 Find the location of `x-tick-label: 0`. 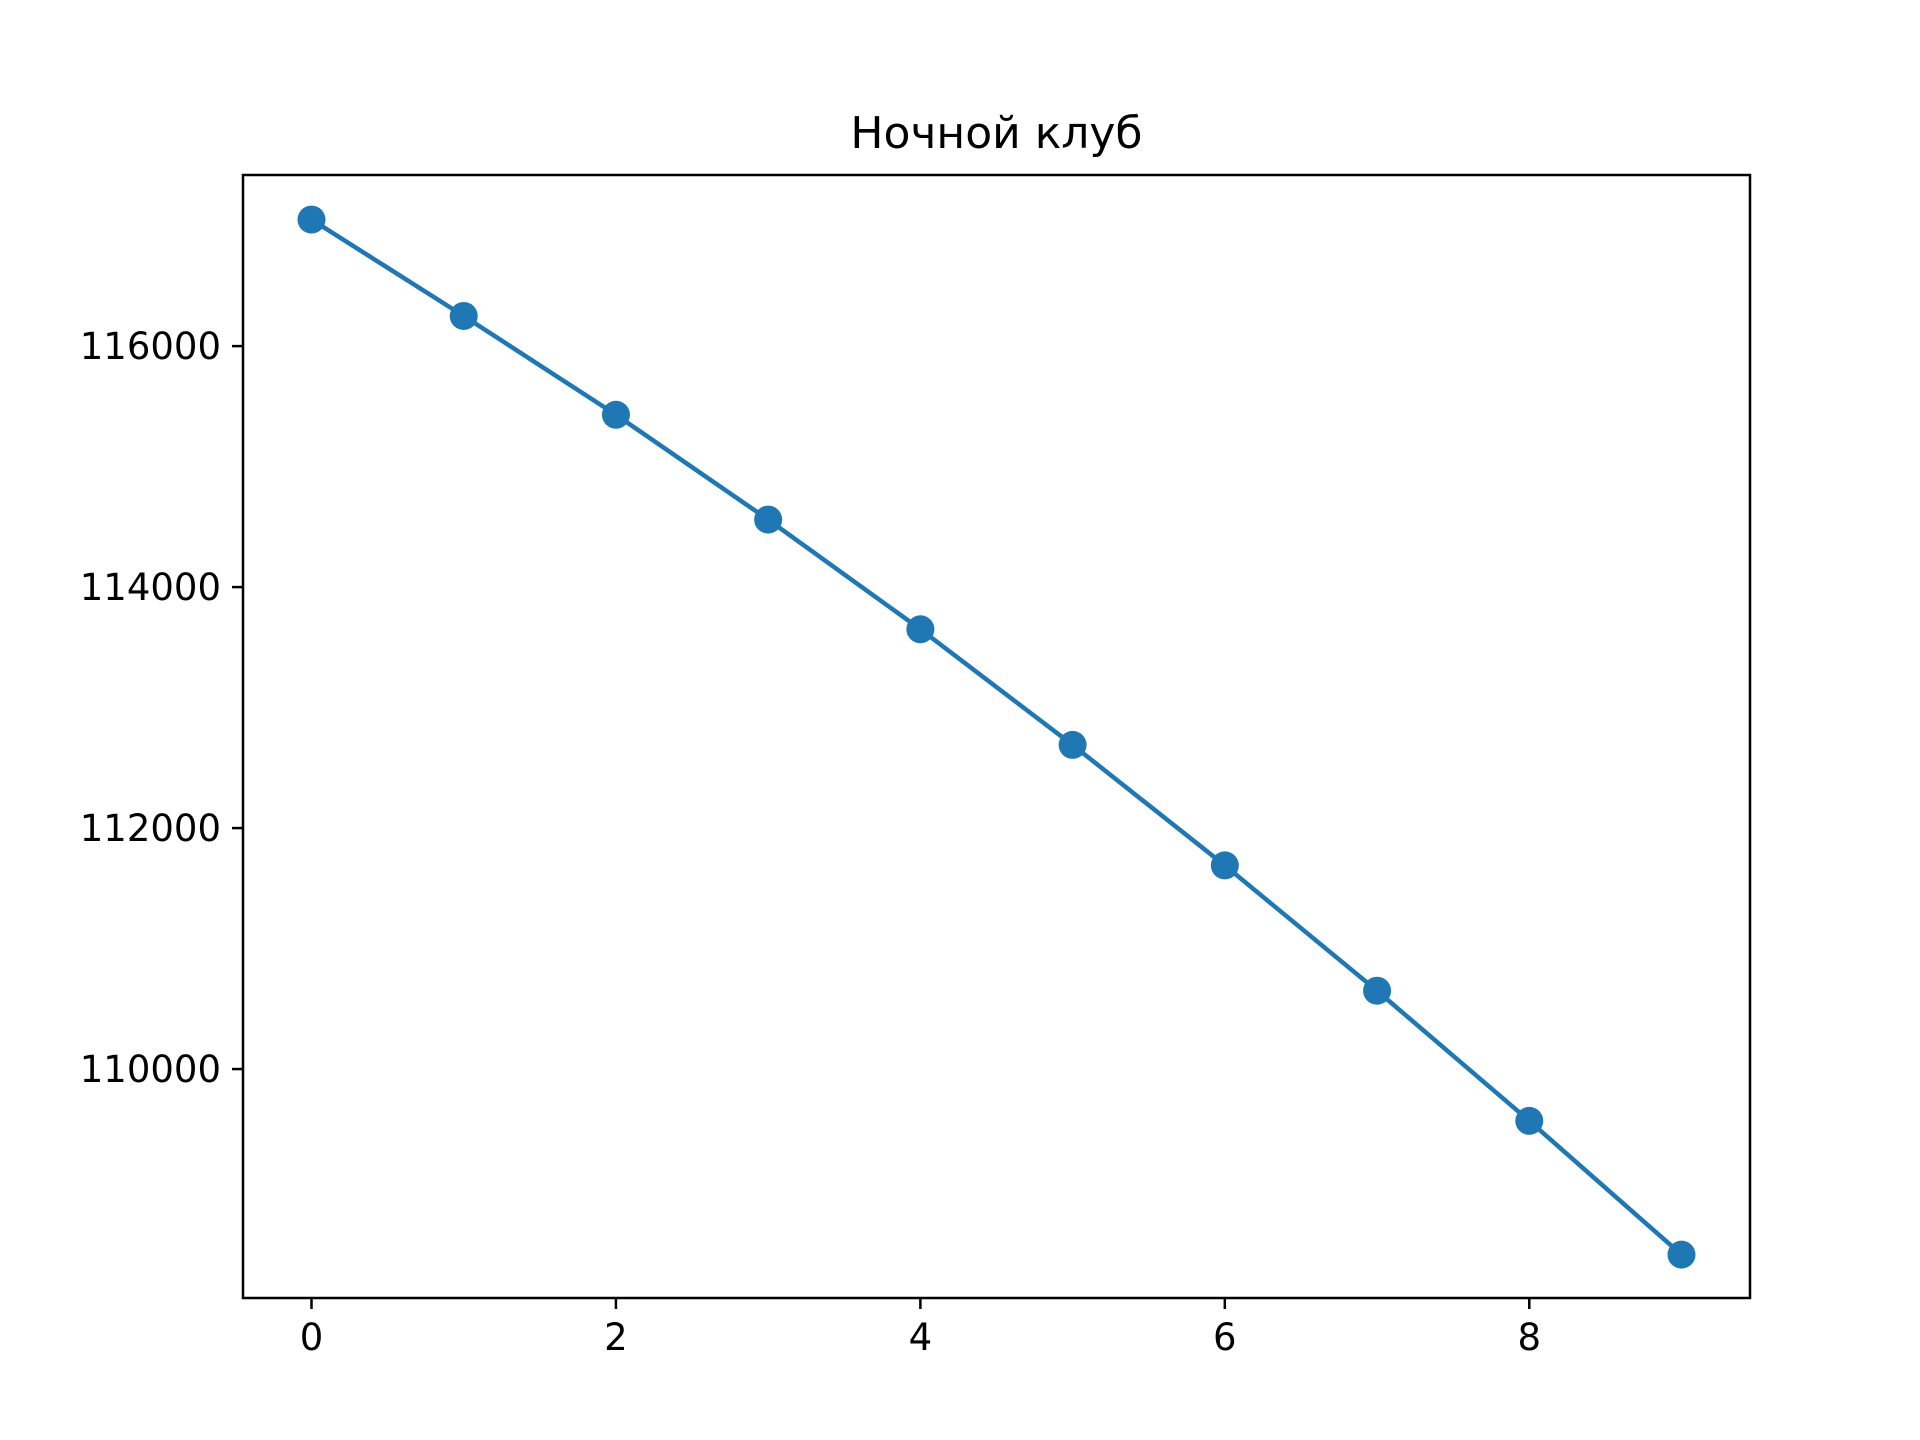

x-tick-label: 0 is located at coordinates (312, 1337).